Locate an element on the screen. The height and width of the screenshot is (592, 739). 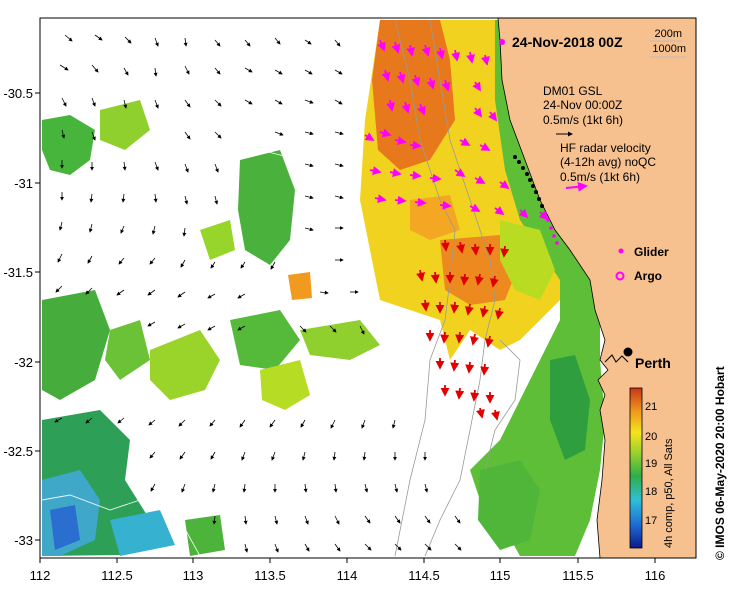
y-tick-label: -32 is located at coordinates (23, 362).